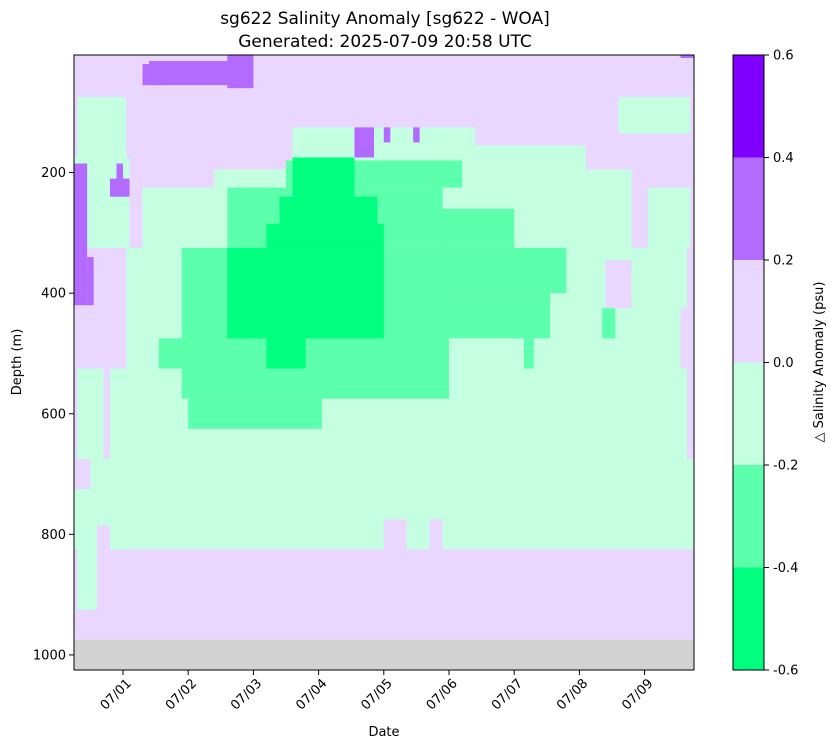  I want to click on colorbar-tick-label: 0.0, so click(783, 363).